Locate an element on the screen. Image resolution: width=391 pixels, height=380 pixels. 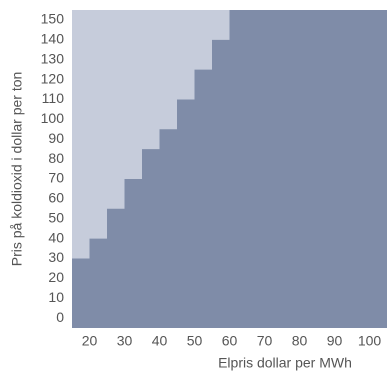
y-tick-label: 60 is located at coordinates (56, 198).